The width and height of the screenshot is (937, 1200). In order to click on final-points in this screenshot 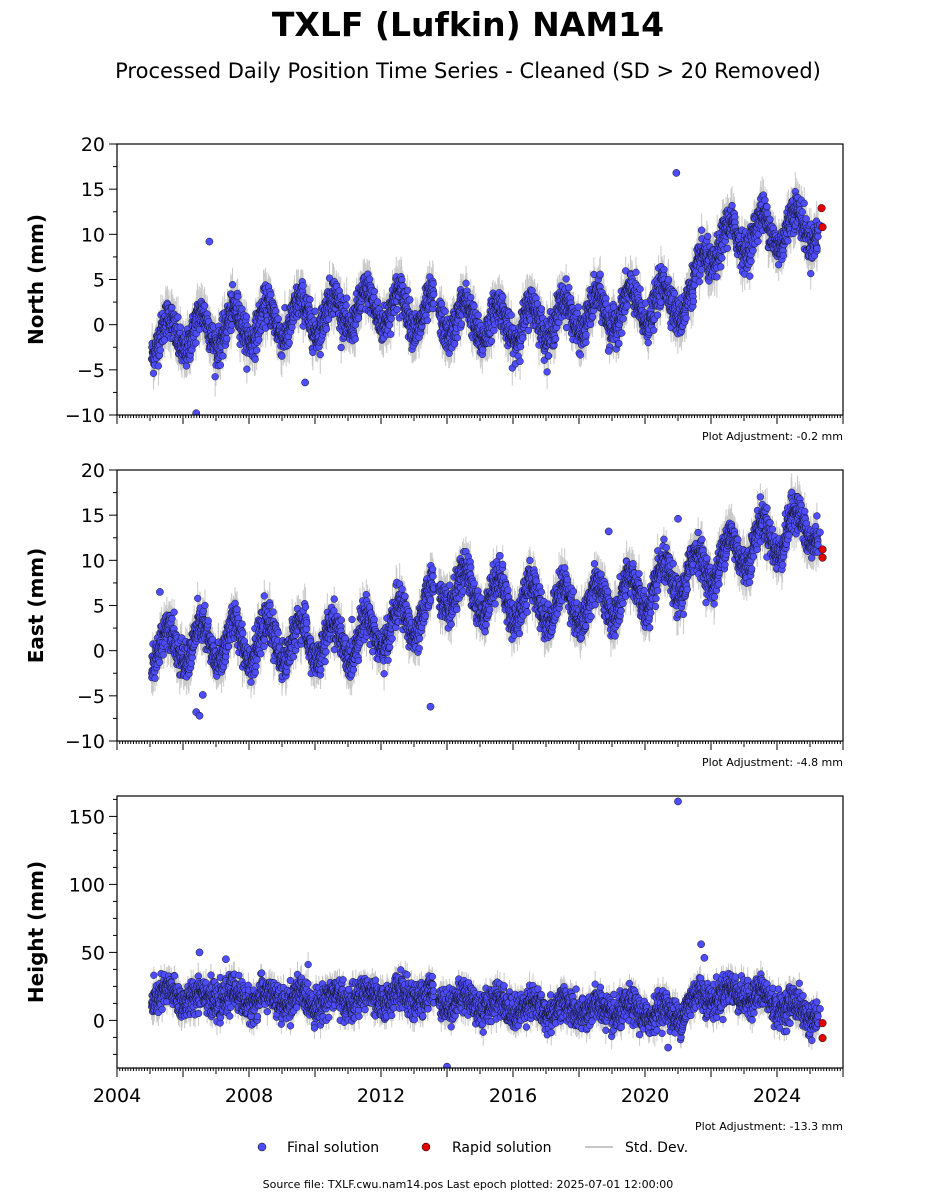, I will do `click(486, 292)`.